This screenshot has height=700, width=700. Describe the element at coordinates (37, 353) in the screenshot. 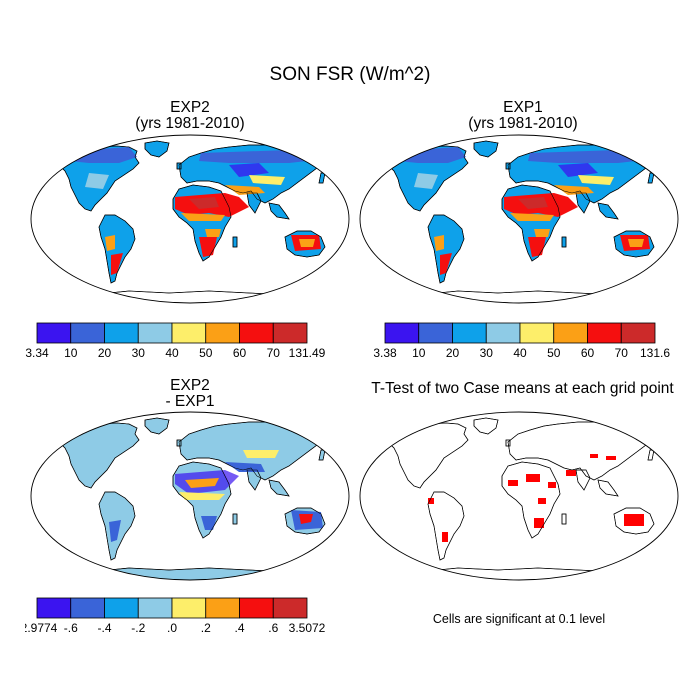

I see `colorbar-tick-label: 3.34` at that location.